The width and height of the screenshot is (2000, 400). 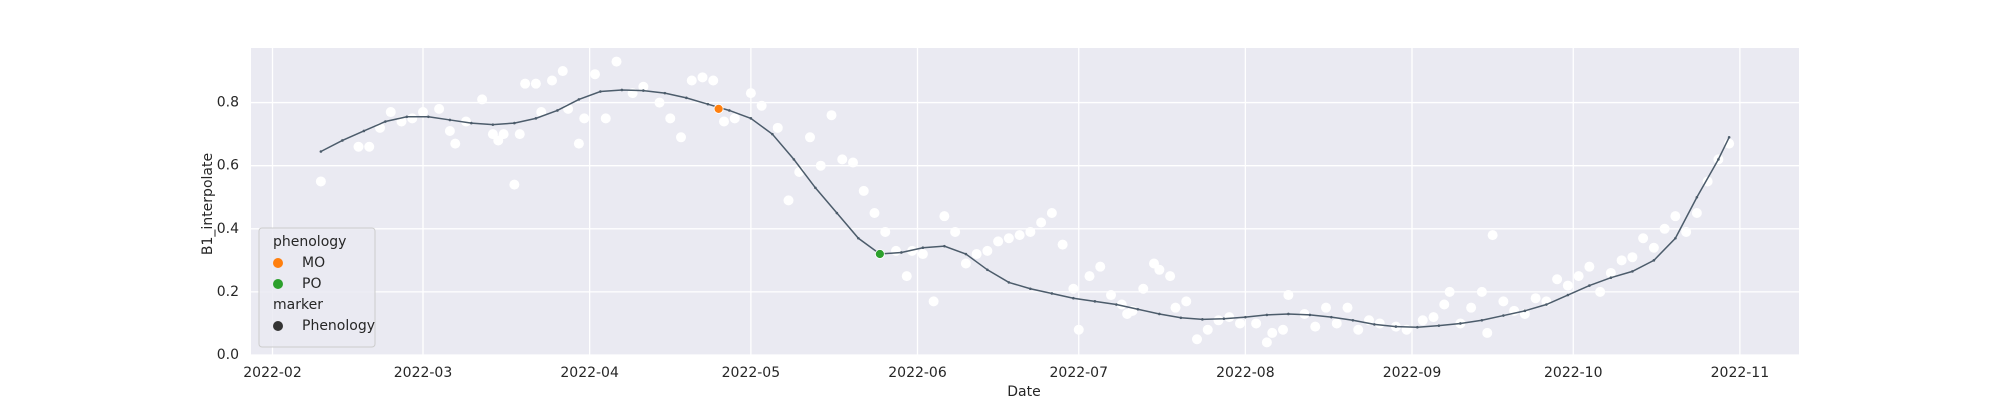 What do you see at coordinates (272, 373) in the screenshot?
I see `x-tick-label: 2022-02` at bounding box center [272, 373].